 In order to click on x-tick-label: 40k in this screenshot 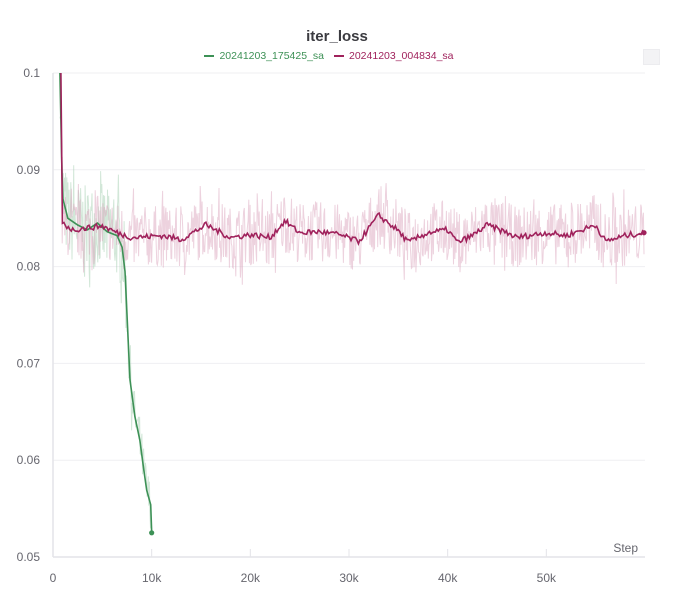, I will do `click(448, 578)`.